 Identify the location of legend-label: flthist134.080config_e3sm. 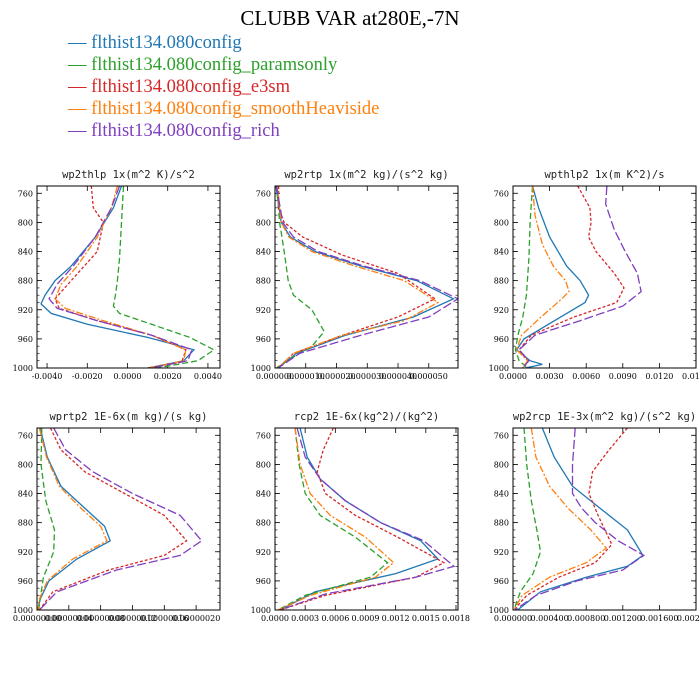
(190, 87).